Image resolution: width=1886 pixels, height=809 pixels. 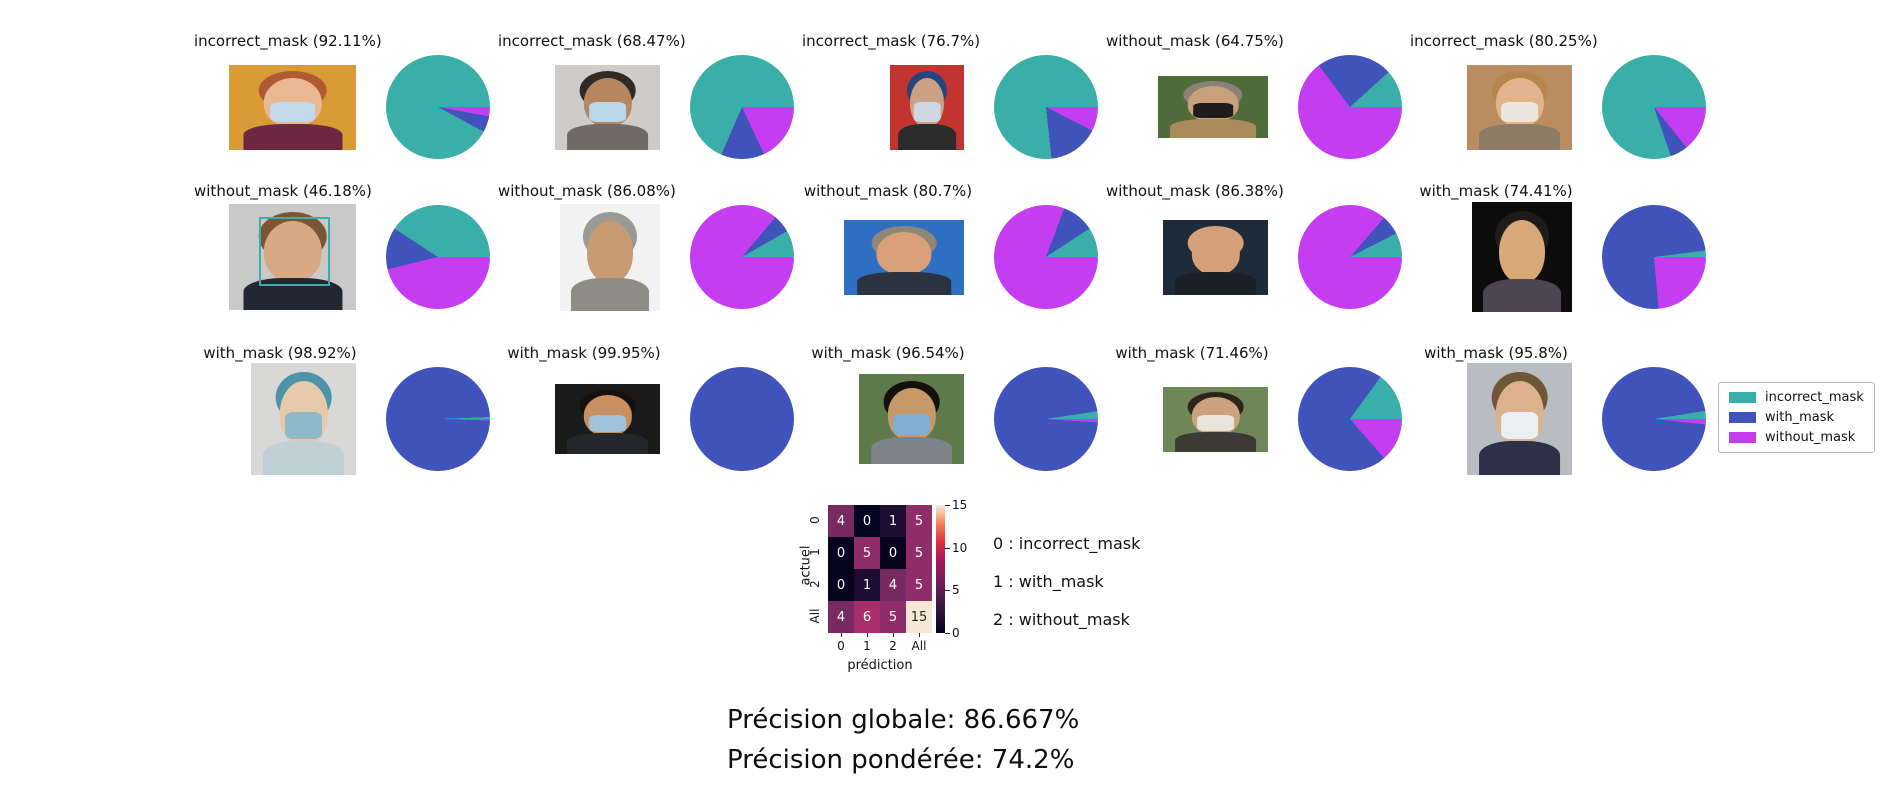 What do you see at coordinates (947, 591) in the screenshot?
I see `colorbar-tickmark` at bounding box center [947, 591].